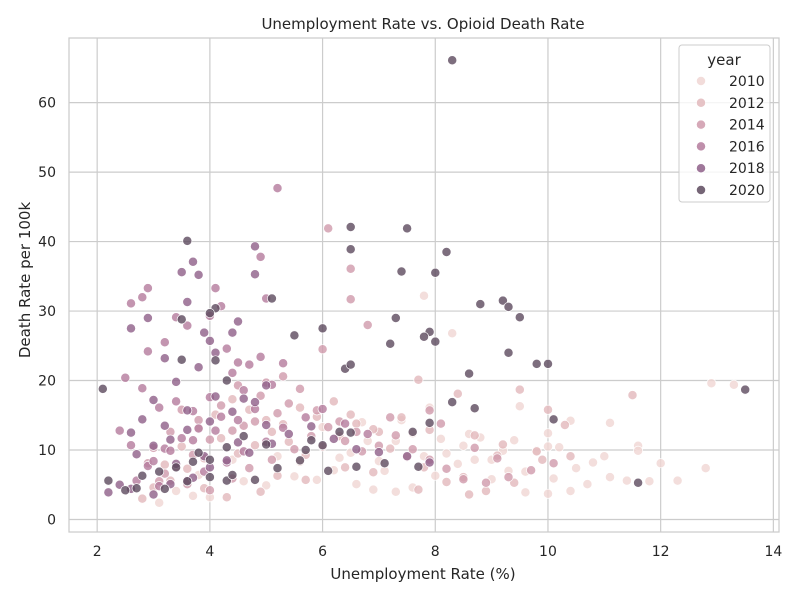  What do you see at coordinates (747, 126) in the screenshot?
I see `legend-label: 2014` at bounding box center [747, 126].